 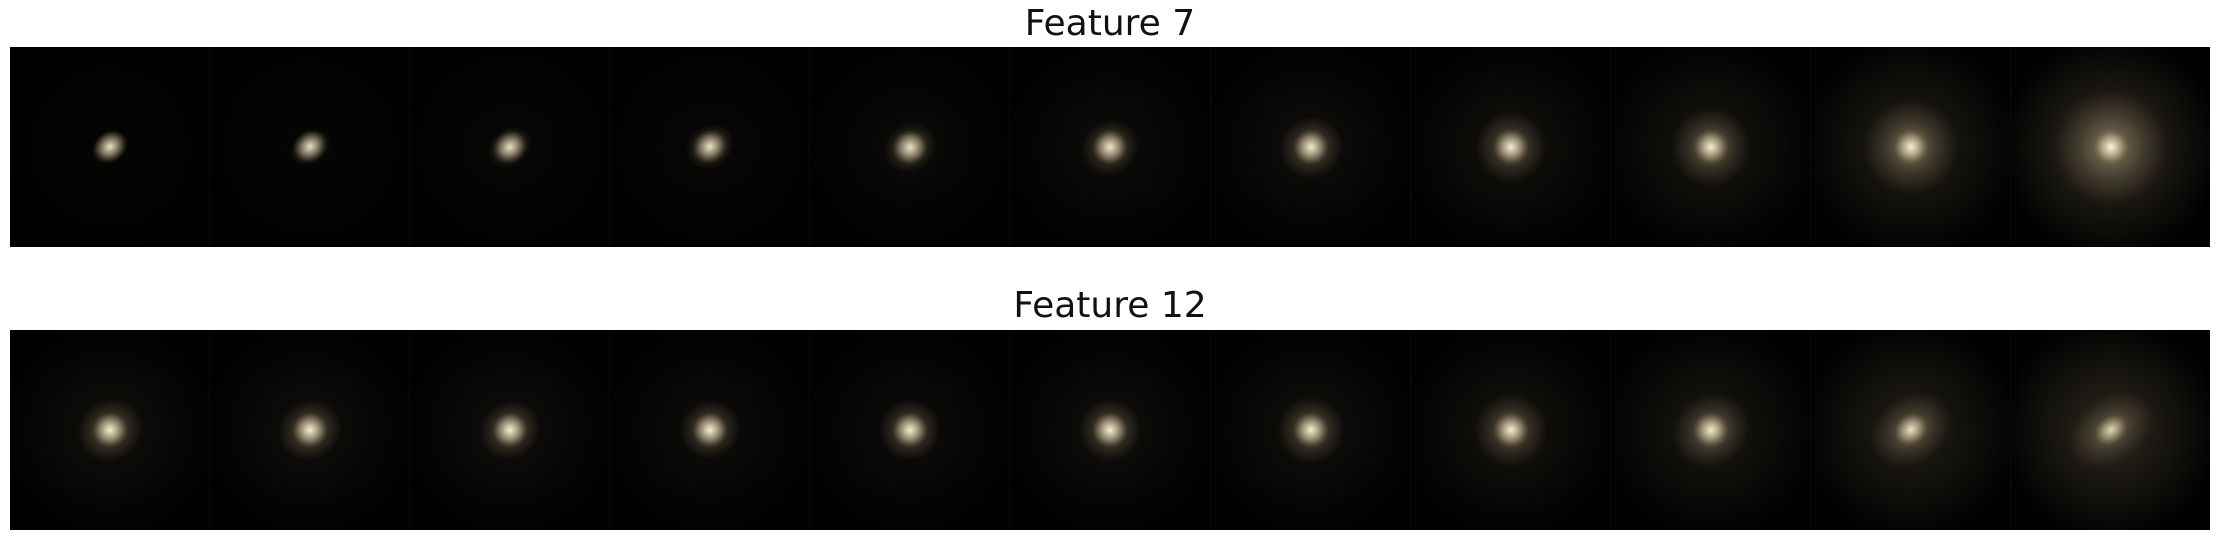 I want to click on row-title-feature-12: Feature 12, so click(x=1110, y=305).